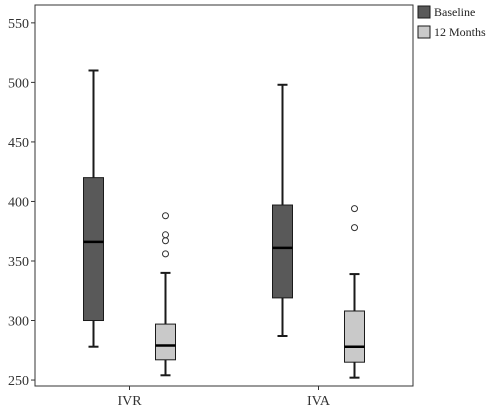  What do you see at coordinates (18, 381) in the screenshot?
I see `y-tick-label: 250` at bounding box center [18, 381].